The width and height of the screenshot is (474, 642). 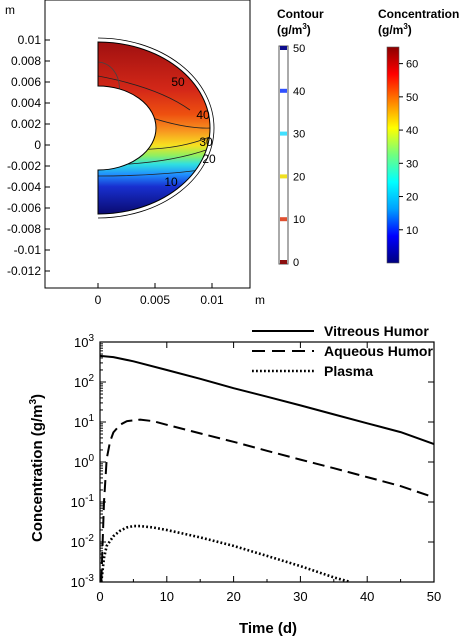 What do you see at coordinates (395, 29) in the screenshot?
I see `colorbar-unit: (g/m3)` at bounding box center [395, 29].